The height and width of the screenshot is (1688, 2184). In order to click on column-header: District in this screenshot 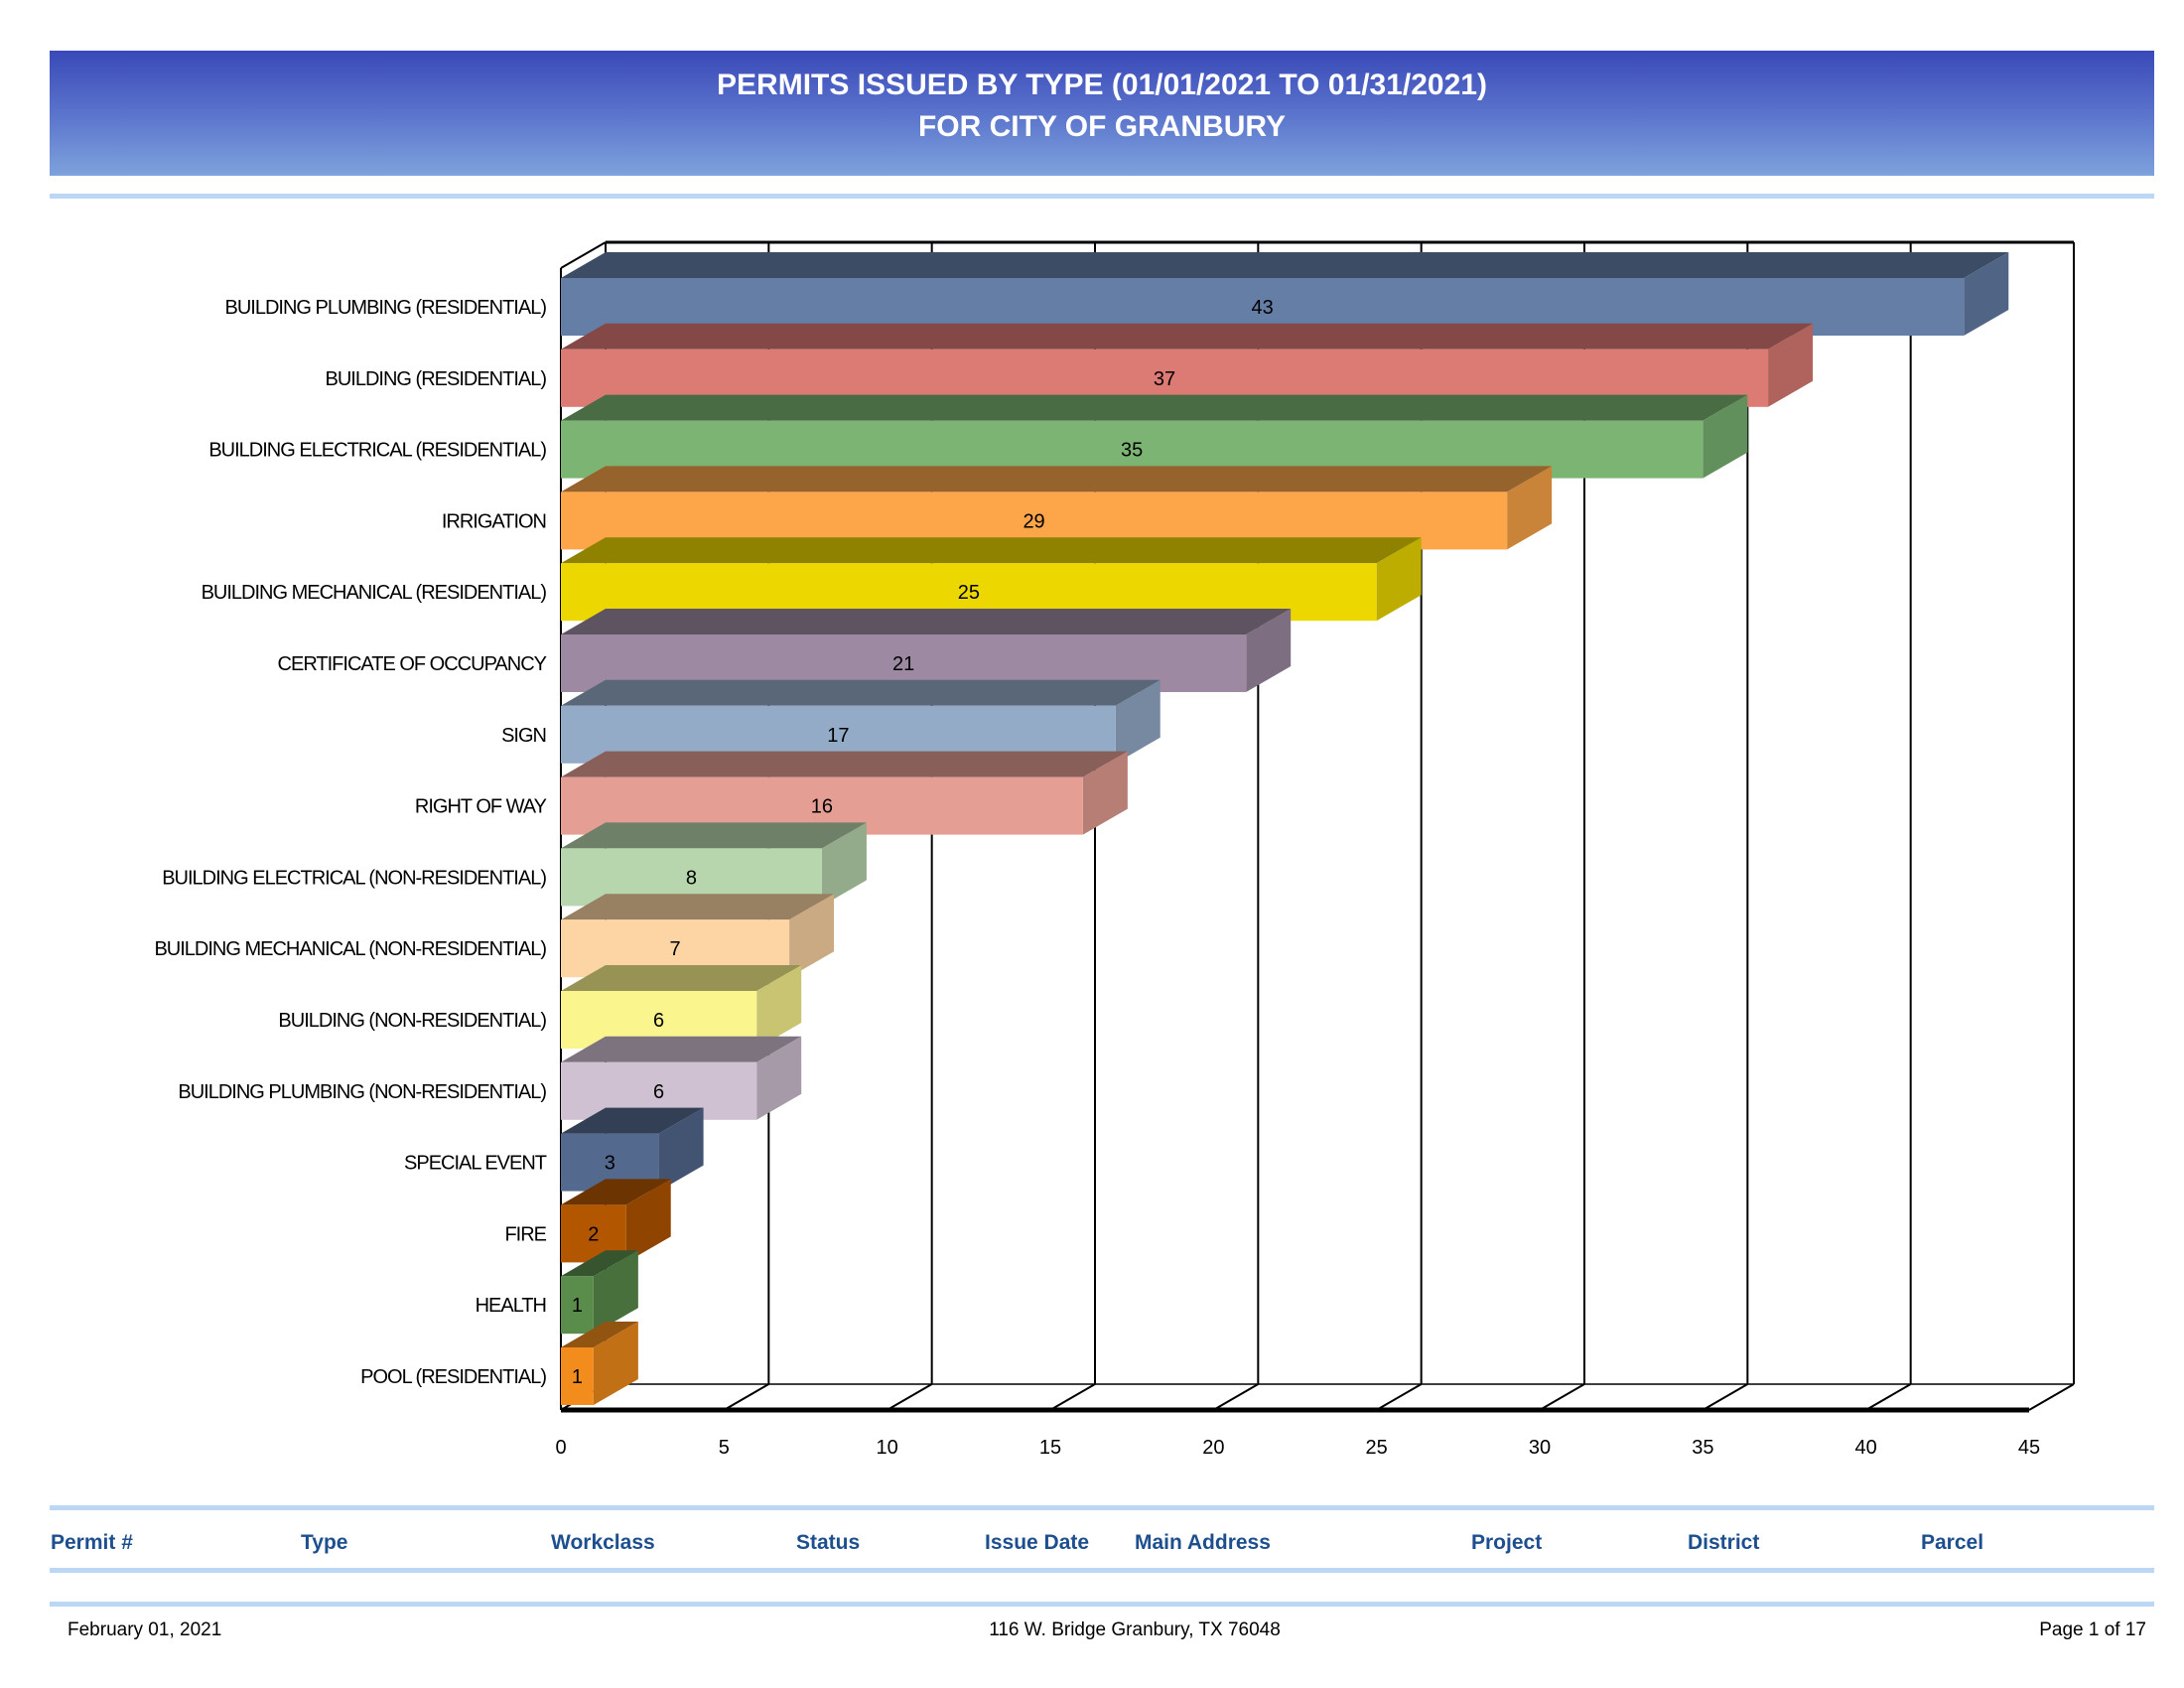, I will do `click(1724, 1542)`.